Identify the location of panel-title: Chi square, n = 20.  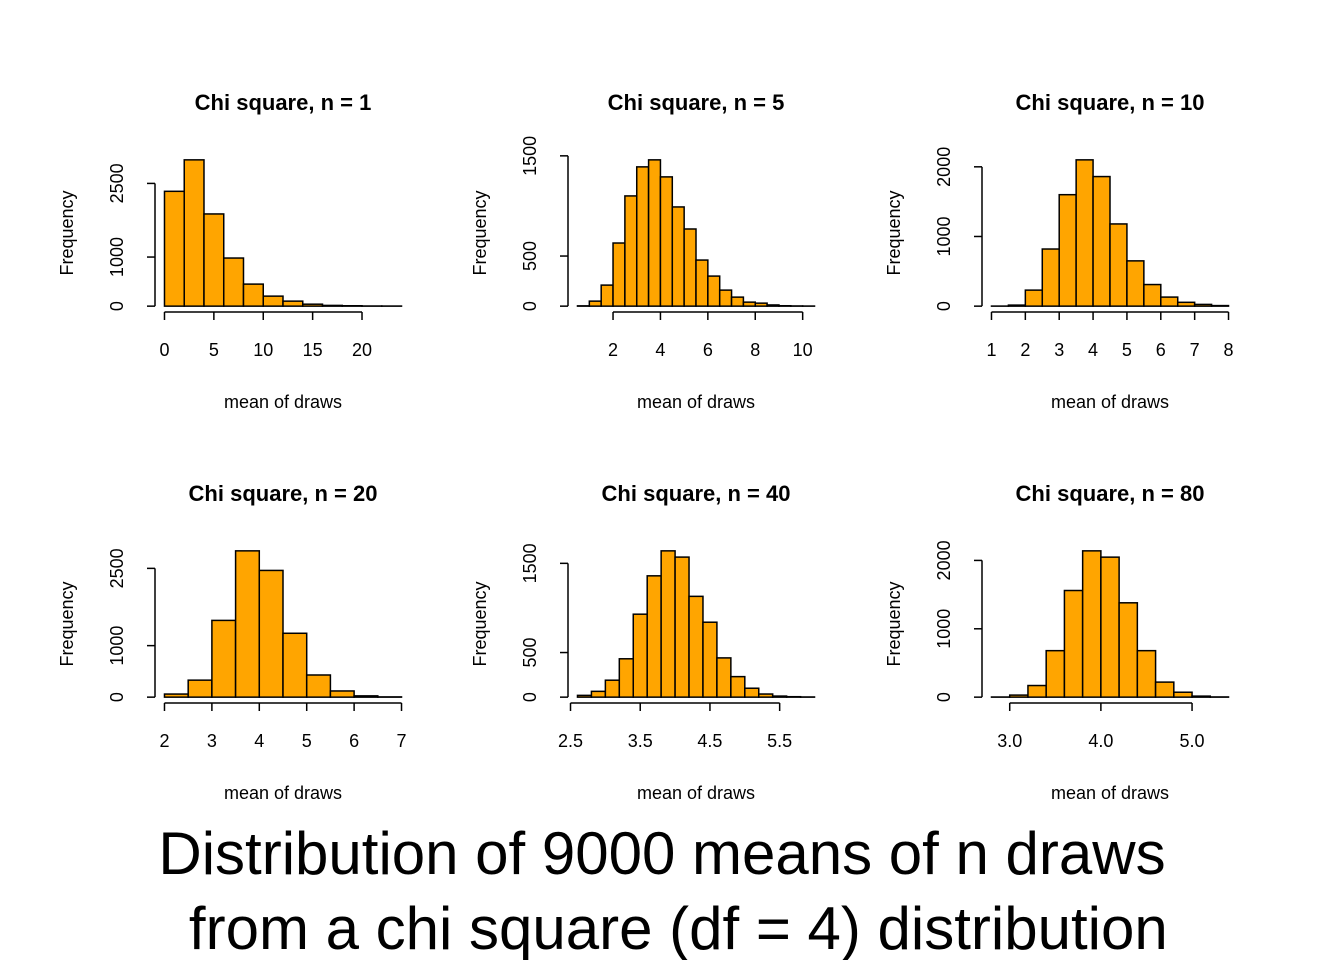
(283, 493).